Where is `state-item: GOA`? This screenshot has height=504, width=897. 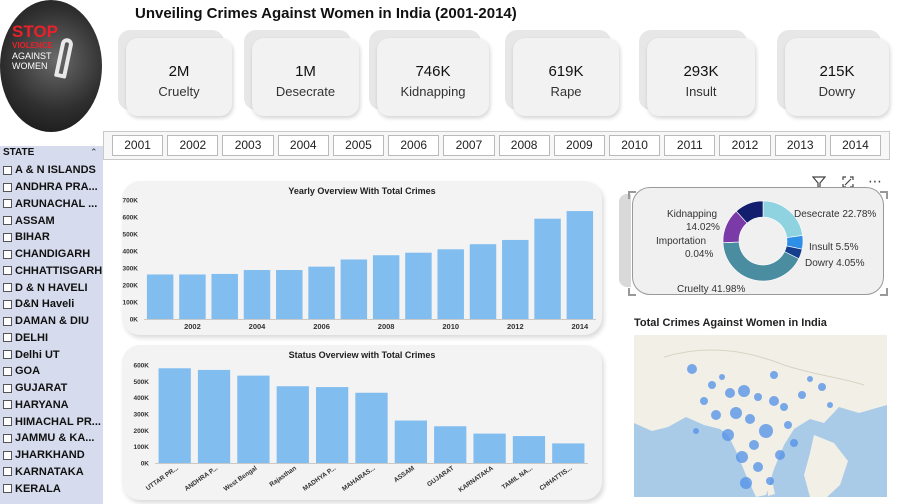
state-item: GOA is located at coordinates (52, 371).